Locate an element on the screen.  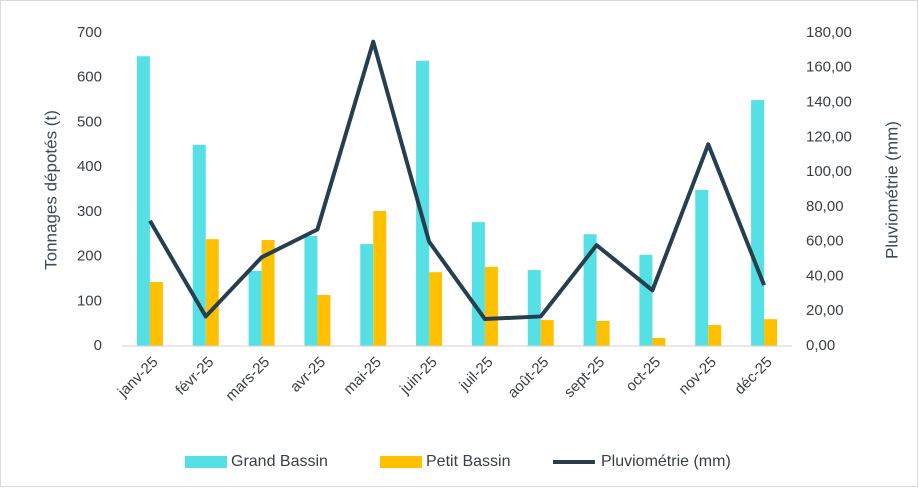
y-tick-label: 600 is located at coordinates (89, 77).